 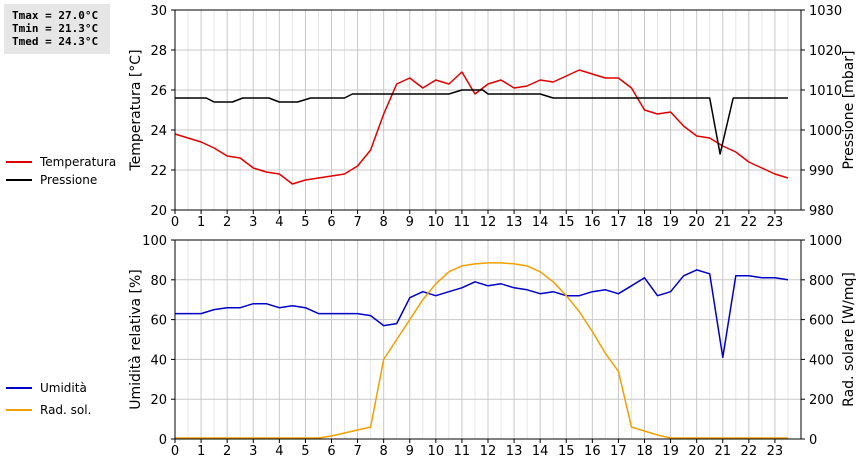 What do you see at coordinates (849, 339) in the screenshot?
I see `y-right-axis-label: Rad. solare [W/mq]` at bounding box center [849, 339].